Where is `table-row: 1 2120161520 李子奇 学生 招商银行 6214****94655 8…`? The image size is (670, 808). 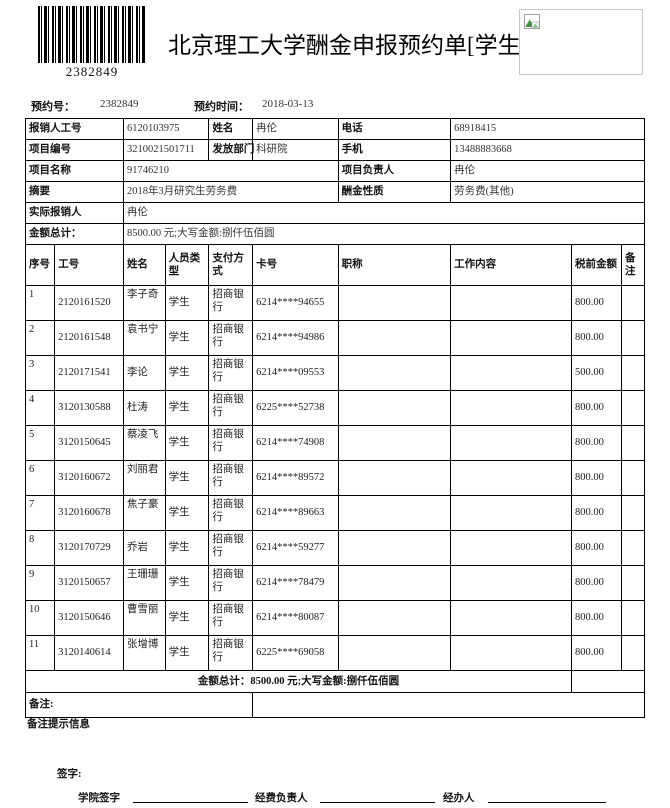
table-row: 1 2120161520 李子奇 学生 招商银行 6214****94655 8… is located at coordinates (334, 303).